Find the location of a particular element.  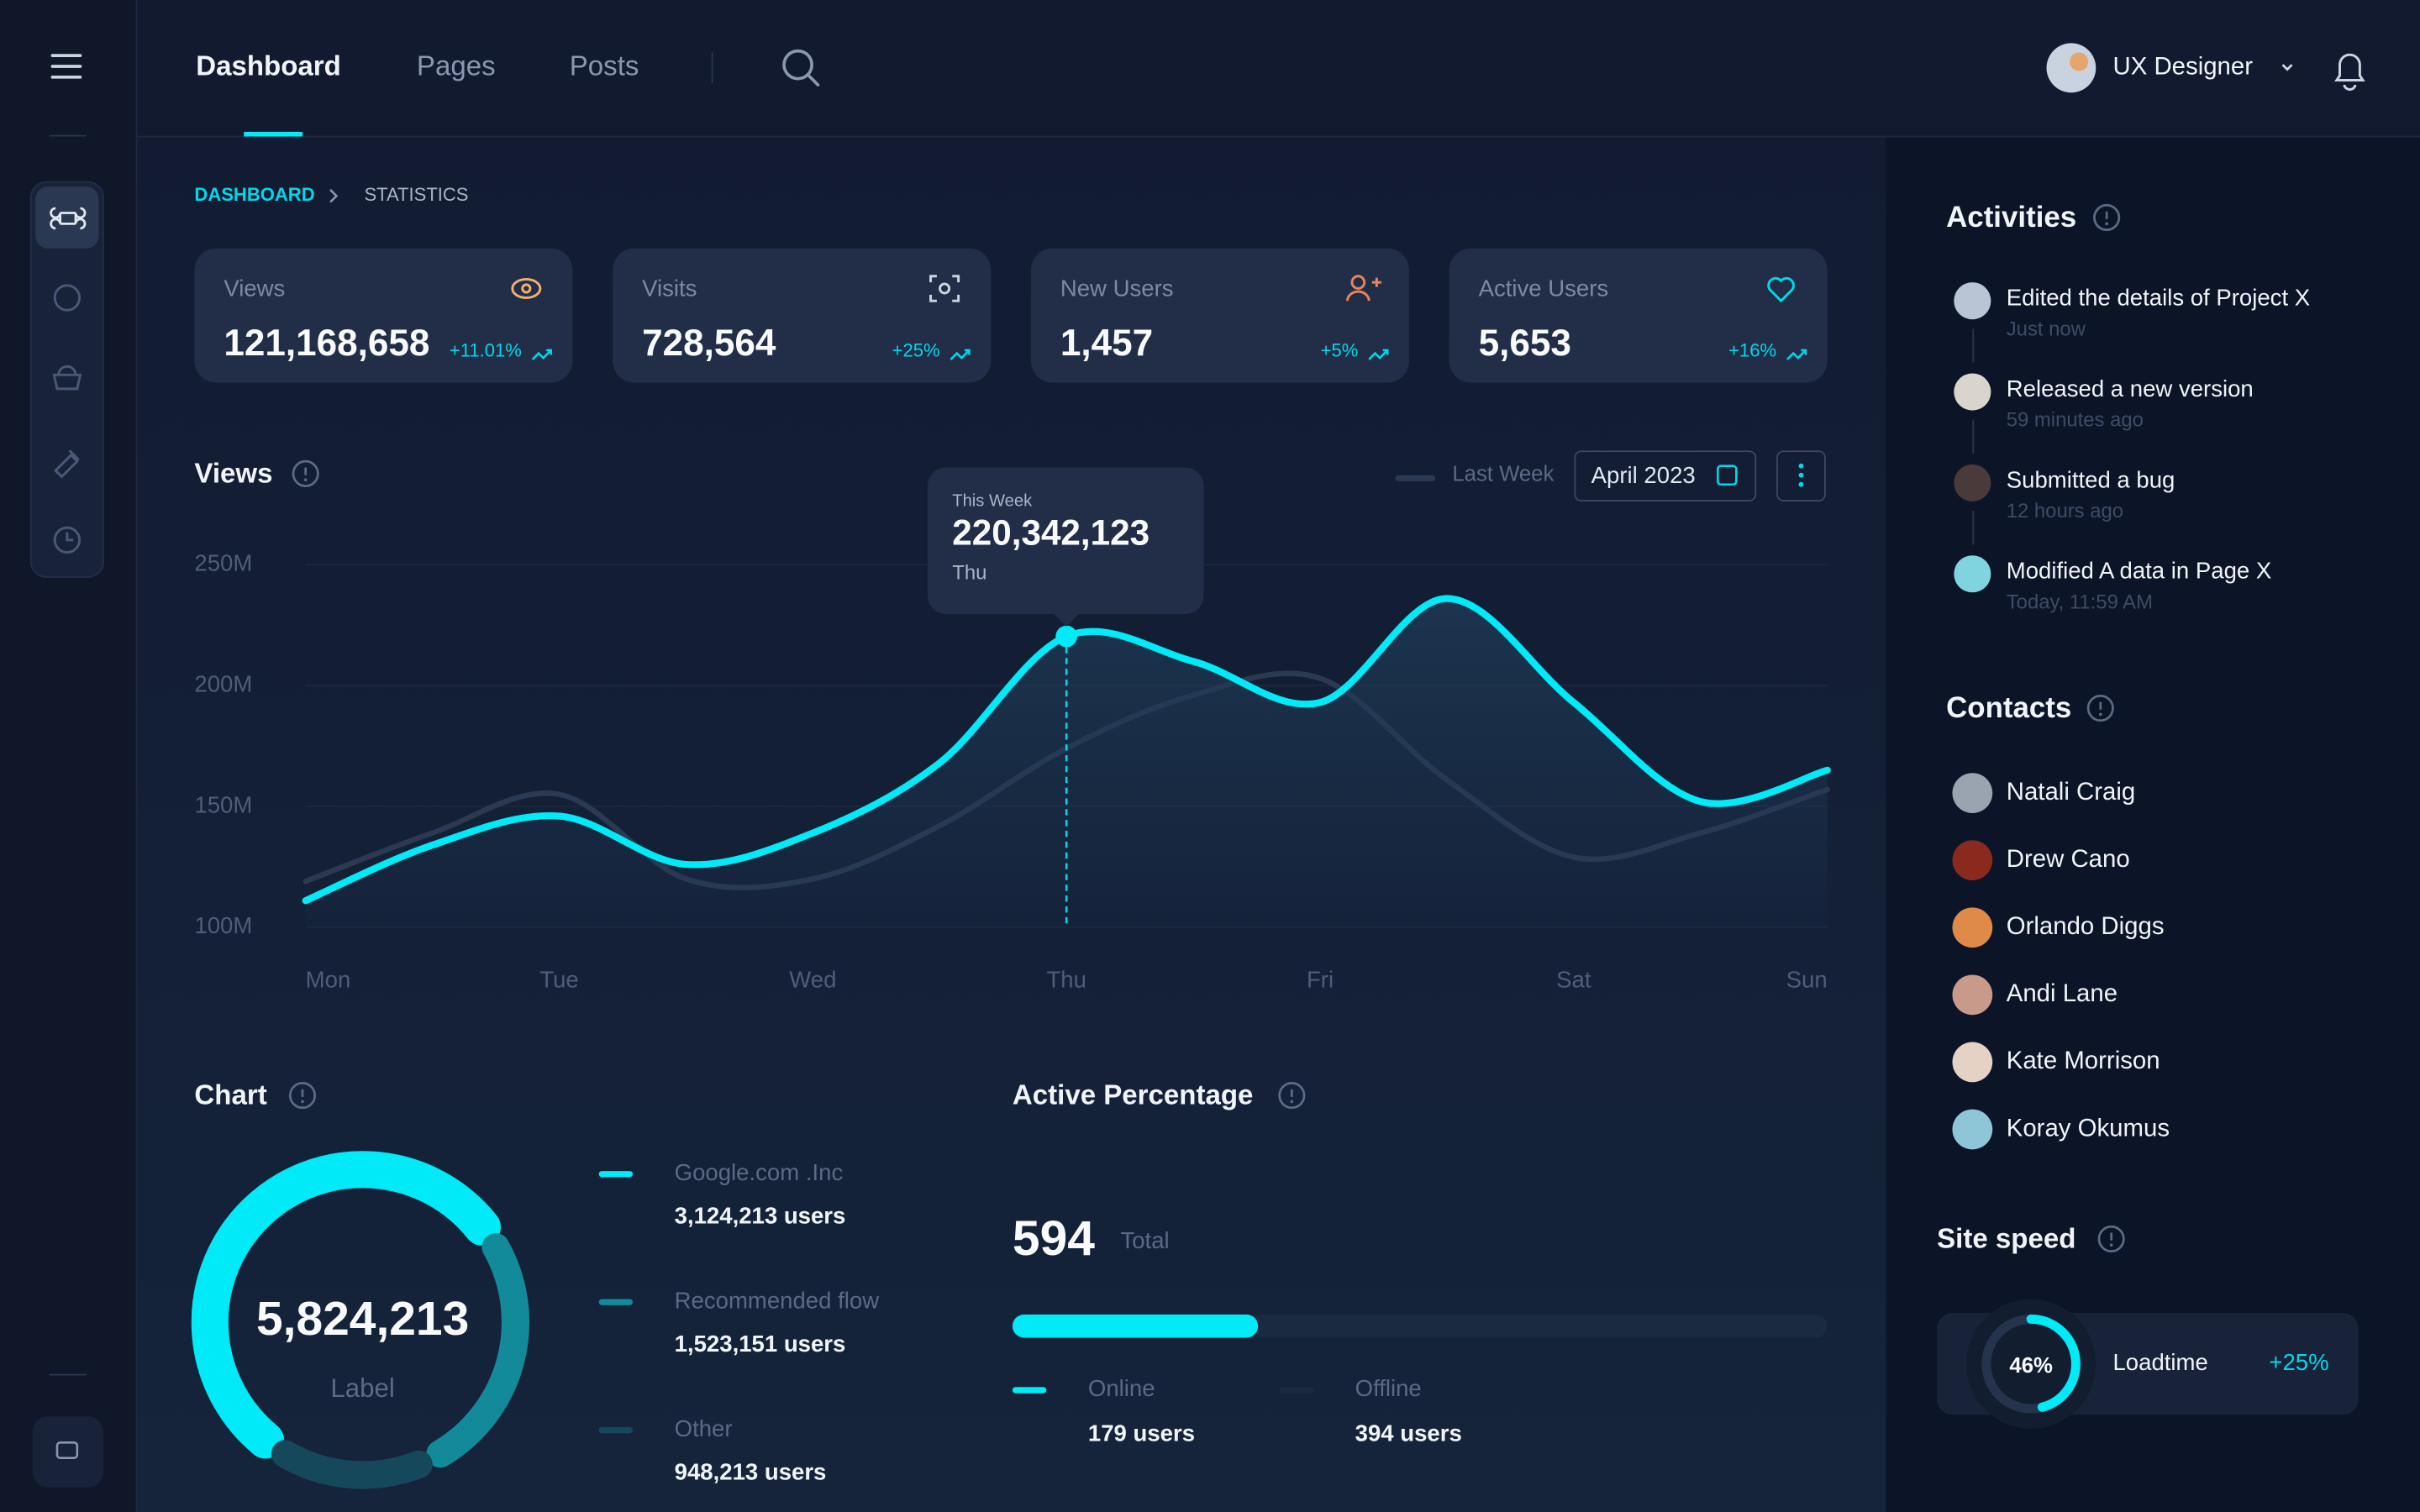

legend-label: Recommended flow is located at coordinates (778, 1300).